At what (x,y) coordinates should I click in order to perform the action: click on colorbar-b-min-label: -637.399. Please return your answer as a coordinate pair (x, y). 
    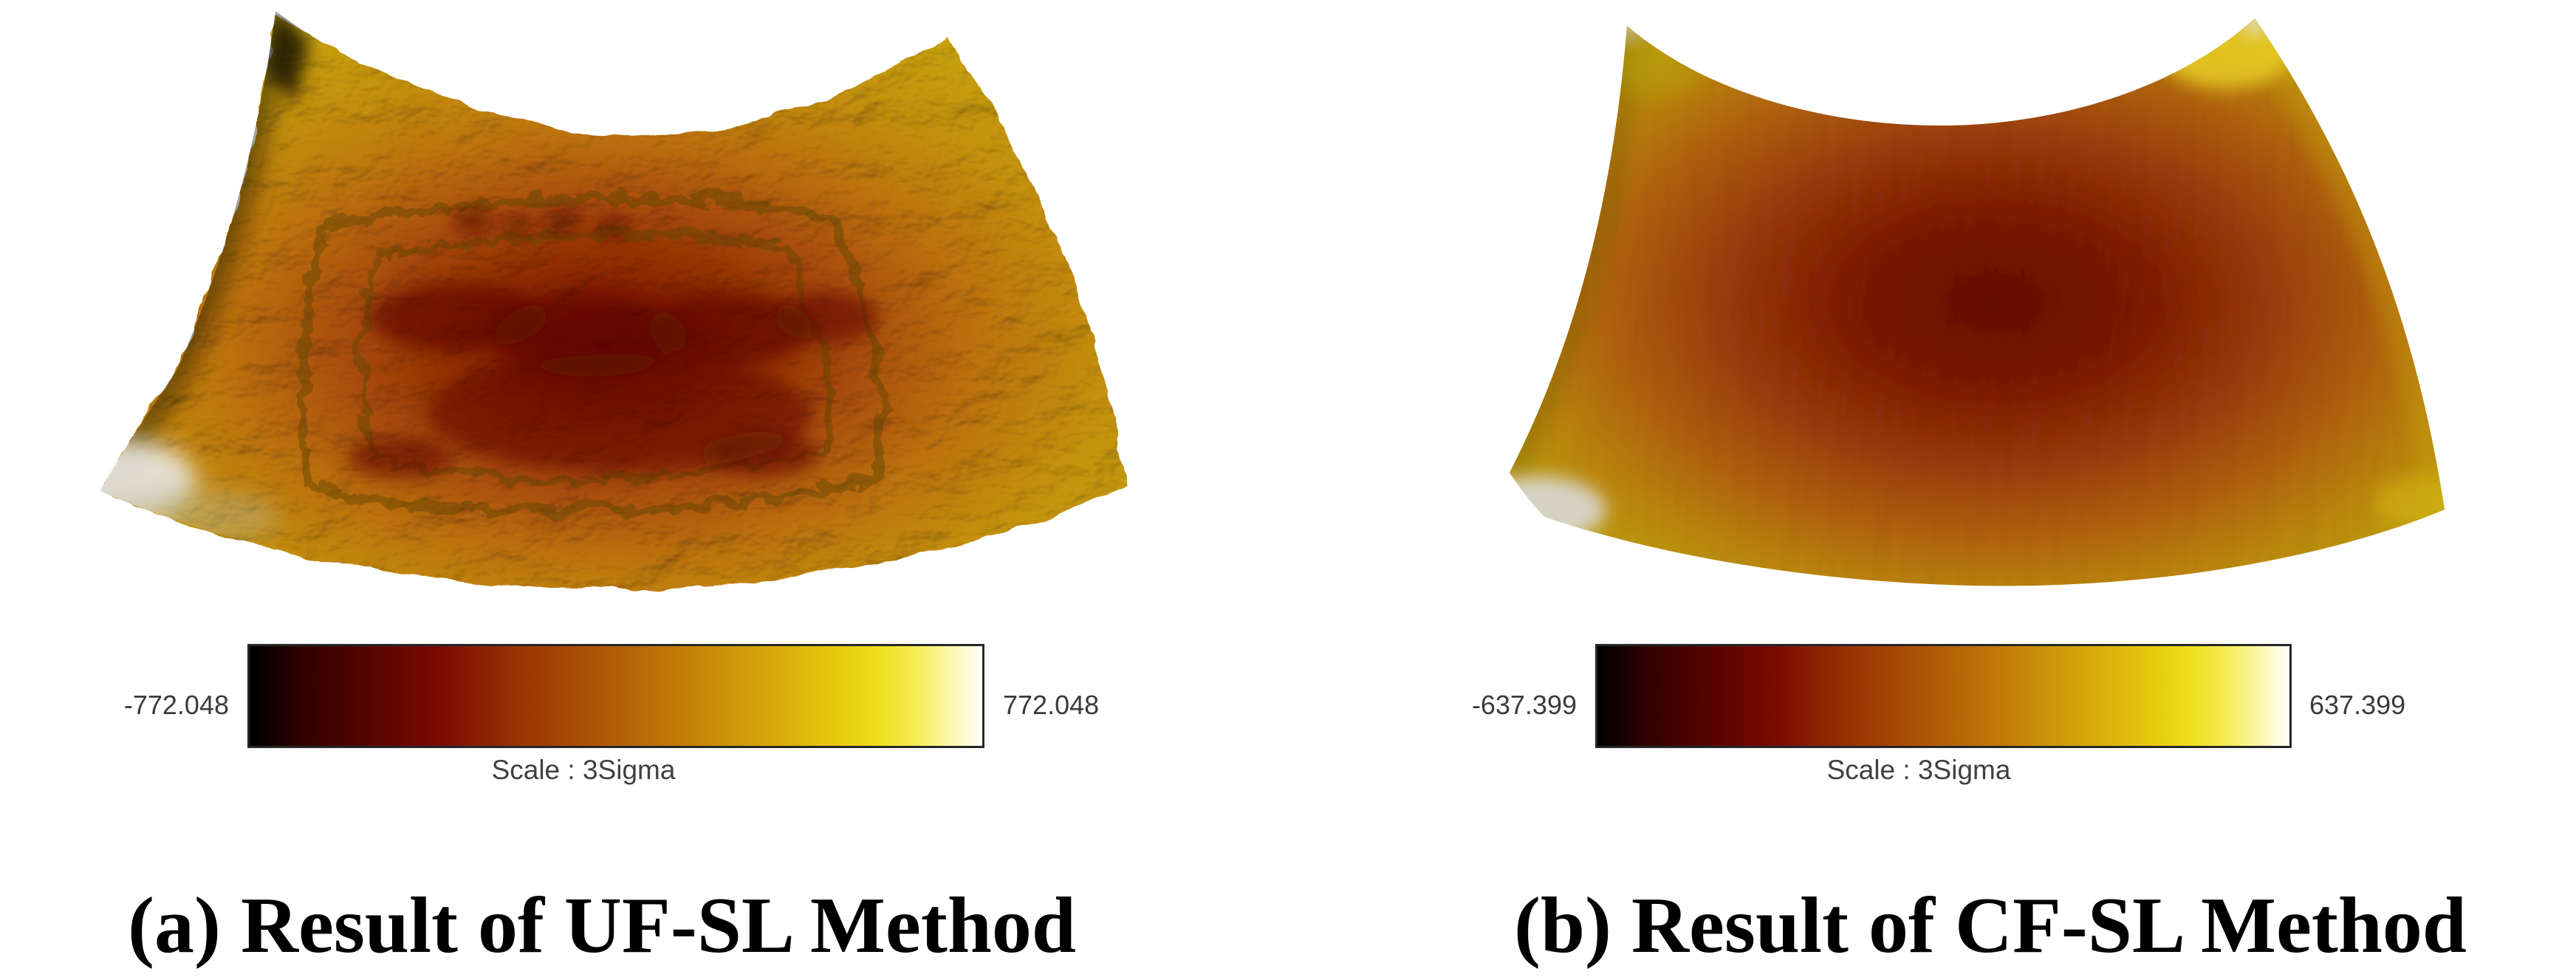
    Looking at the image, I should click on (1524, 705).